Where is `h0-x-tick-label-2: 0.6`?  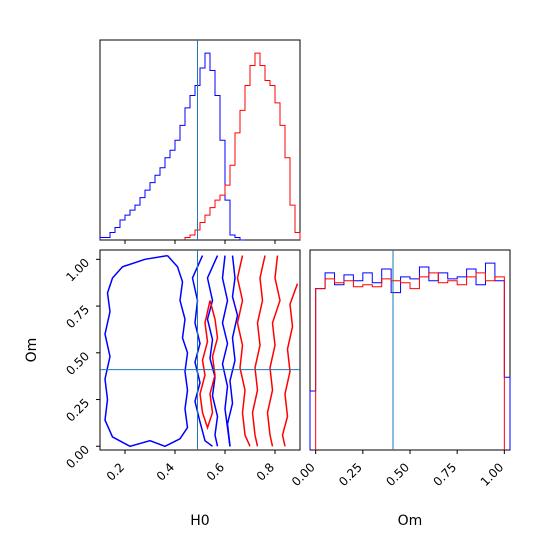 h0-x-tick-label-2: 0.6 is located at coordinates (215, 471).